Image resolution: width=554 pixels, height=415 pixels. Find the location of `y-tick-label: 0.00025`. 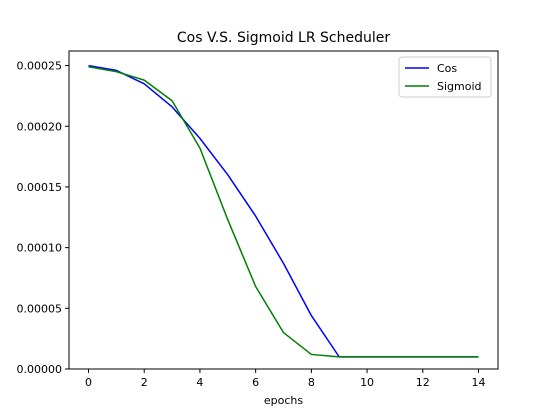

y-tick-label: 0.00025 is located at coordinates (40, 66).